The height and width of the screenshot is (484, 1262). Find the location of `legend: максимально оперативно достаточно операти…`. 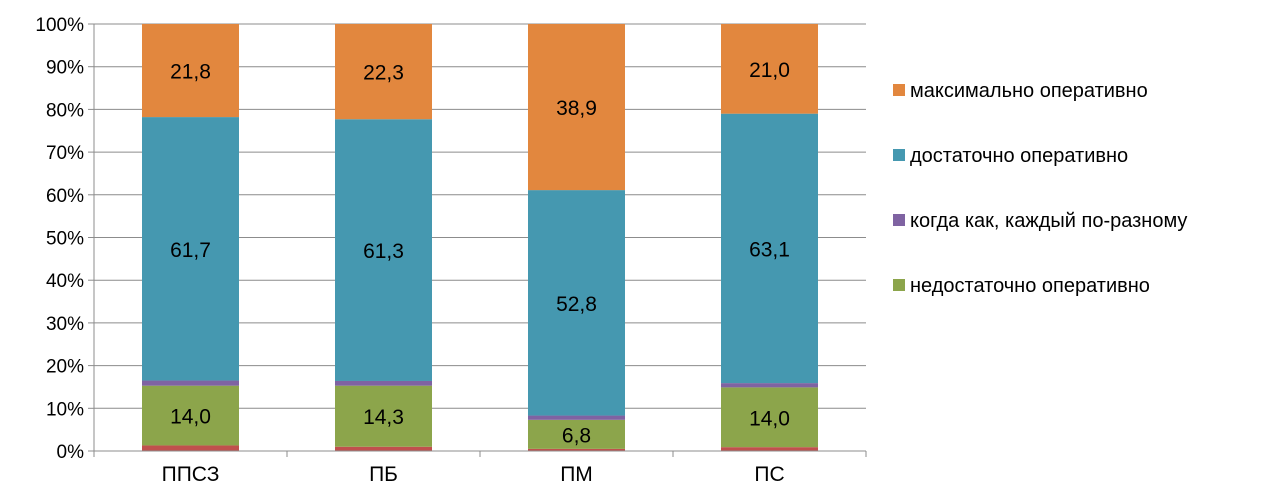

legend: максимально оперативно достаточно операти… is located at coordinates (1040, 188).